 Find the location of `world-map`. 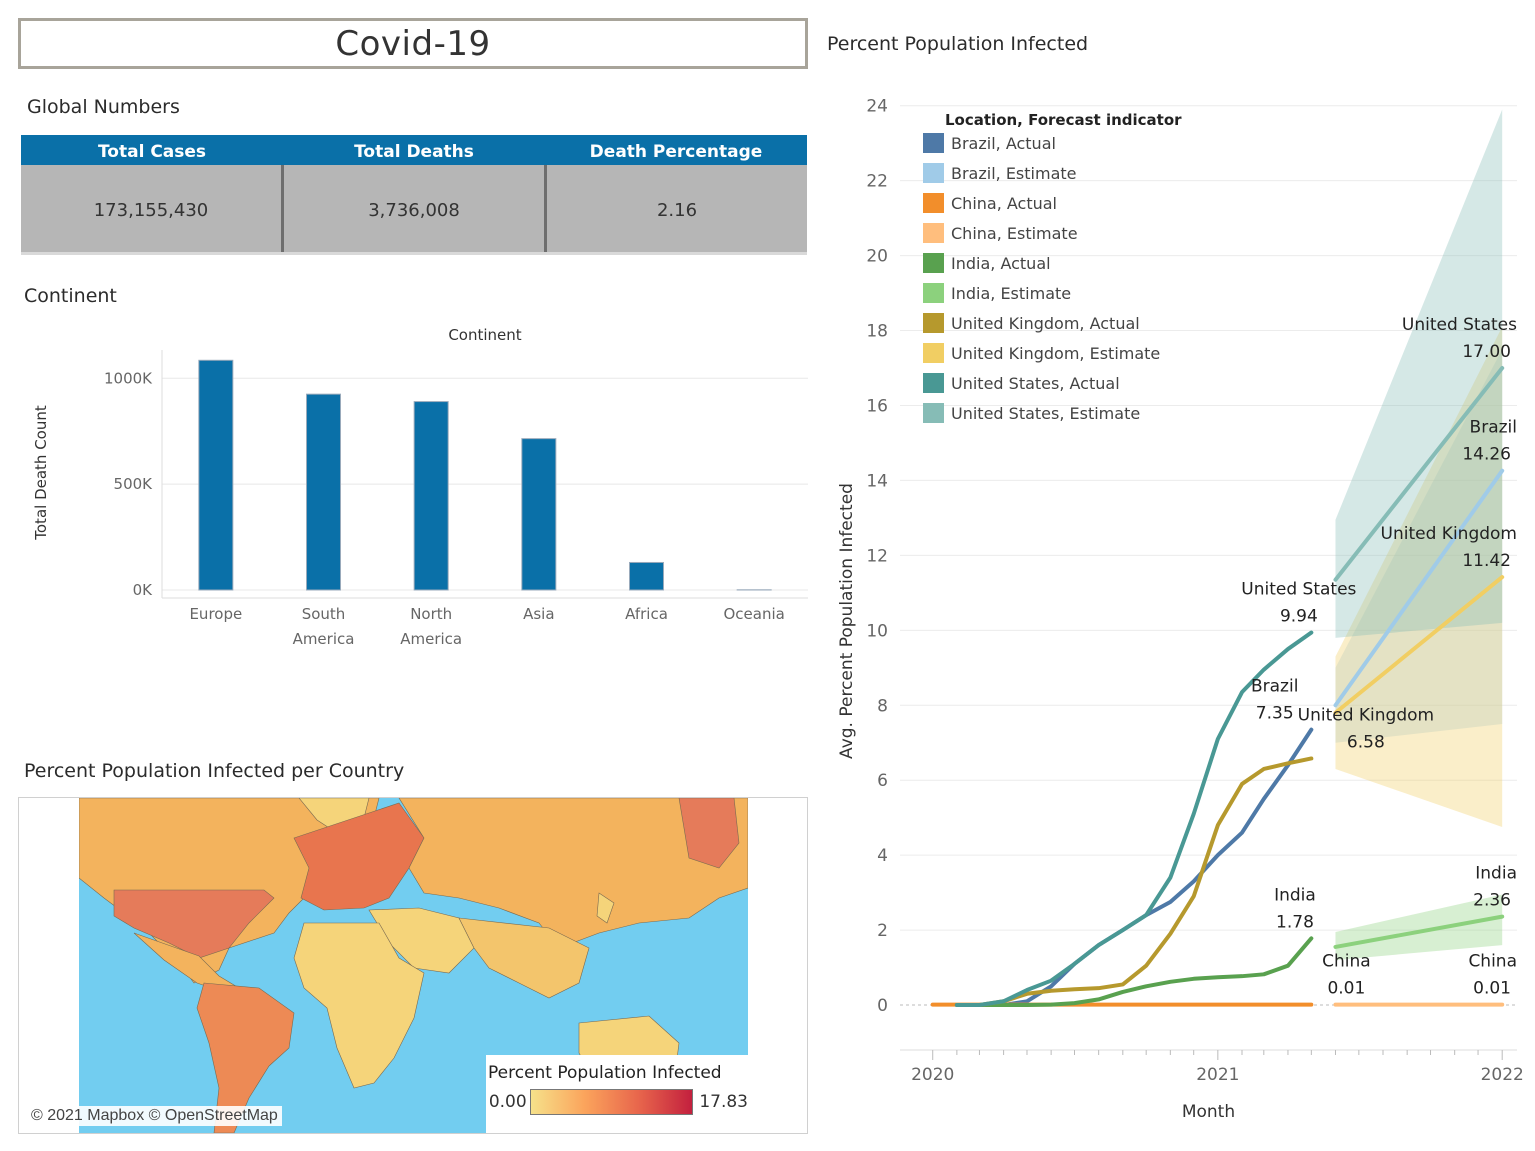

world-map is located at coordinates (413, 965).